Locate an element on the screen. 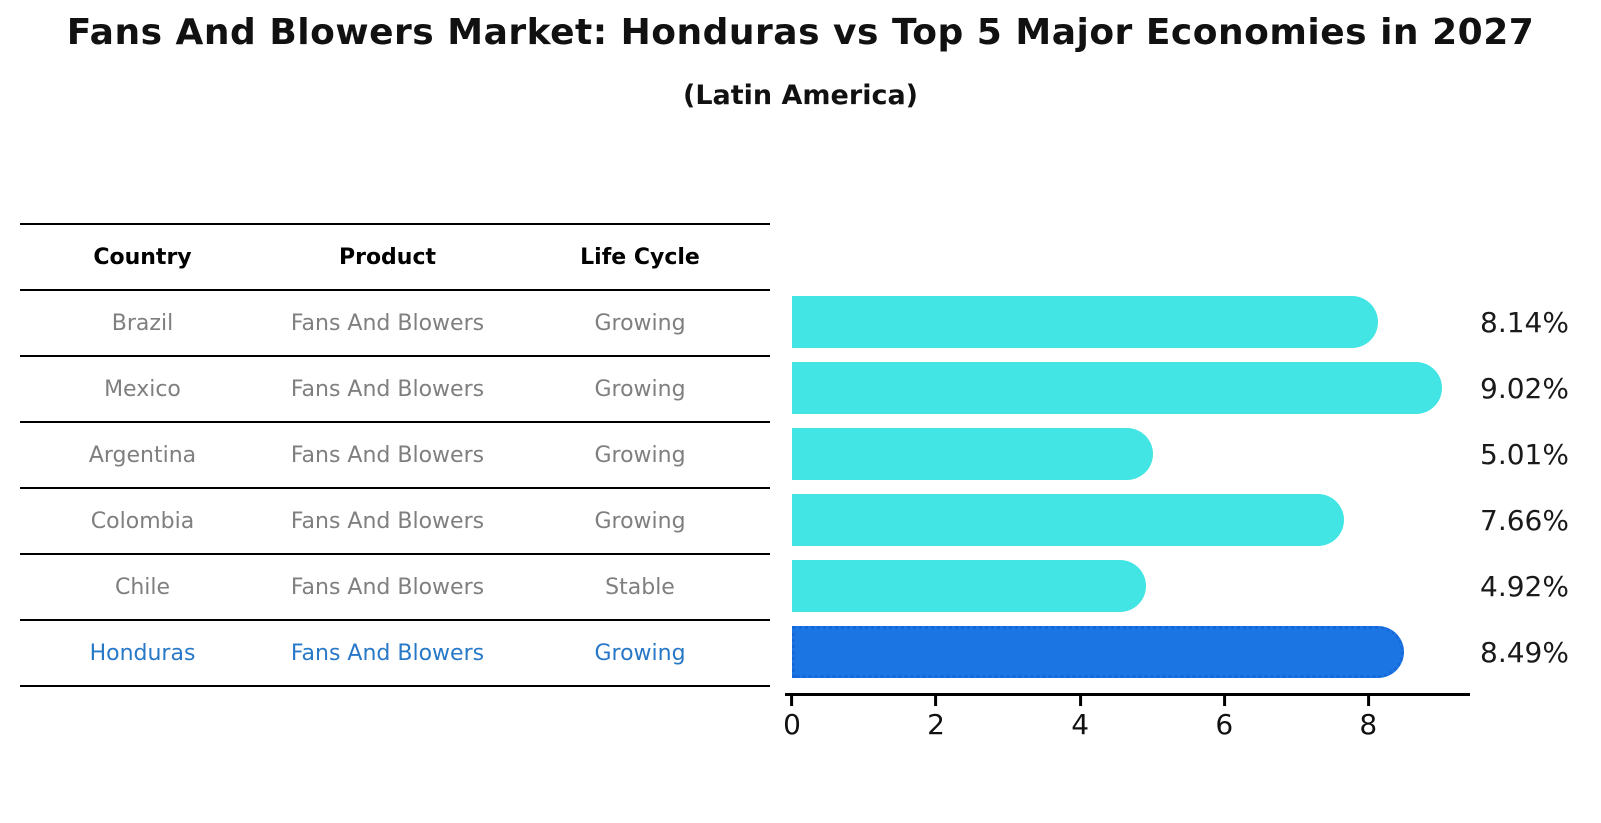  value-label-honduras: 8.49% is located at coordinates (1524, 652).